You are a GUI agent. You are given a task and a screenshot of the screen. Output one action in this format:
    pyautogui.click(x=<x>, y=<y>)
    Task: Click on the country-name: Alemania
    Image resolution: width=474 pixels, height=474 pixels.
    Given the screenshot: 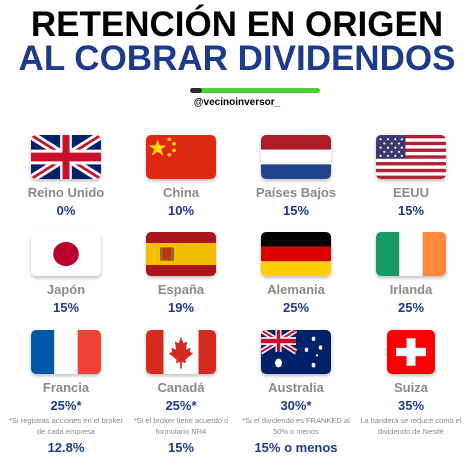 What is the action you would take?
    pyautogui.click(x=296, y=289)
    